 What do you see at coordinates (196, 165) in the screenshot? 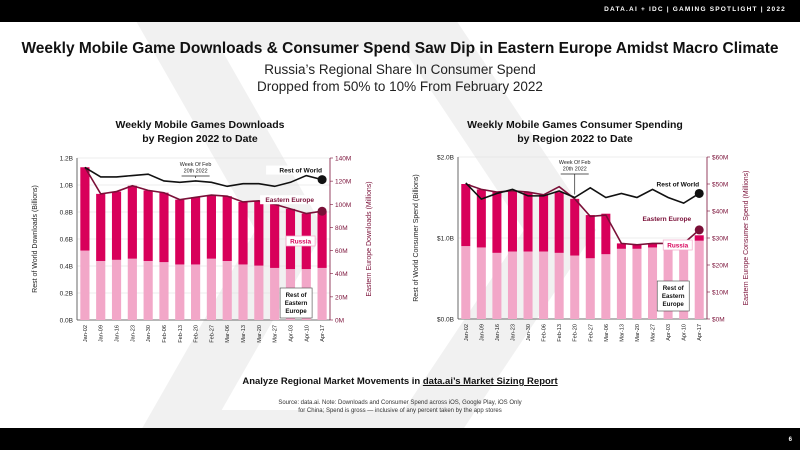
I see `downloads-annotation-line1: Week Of Feb` at bounding box center [196, 165].